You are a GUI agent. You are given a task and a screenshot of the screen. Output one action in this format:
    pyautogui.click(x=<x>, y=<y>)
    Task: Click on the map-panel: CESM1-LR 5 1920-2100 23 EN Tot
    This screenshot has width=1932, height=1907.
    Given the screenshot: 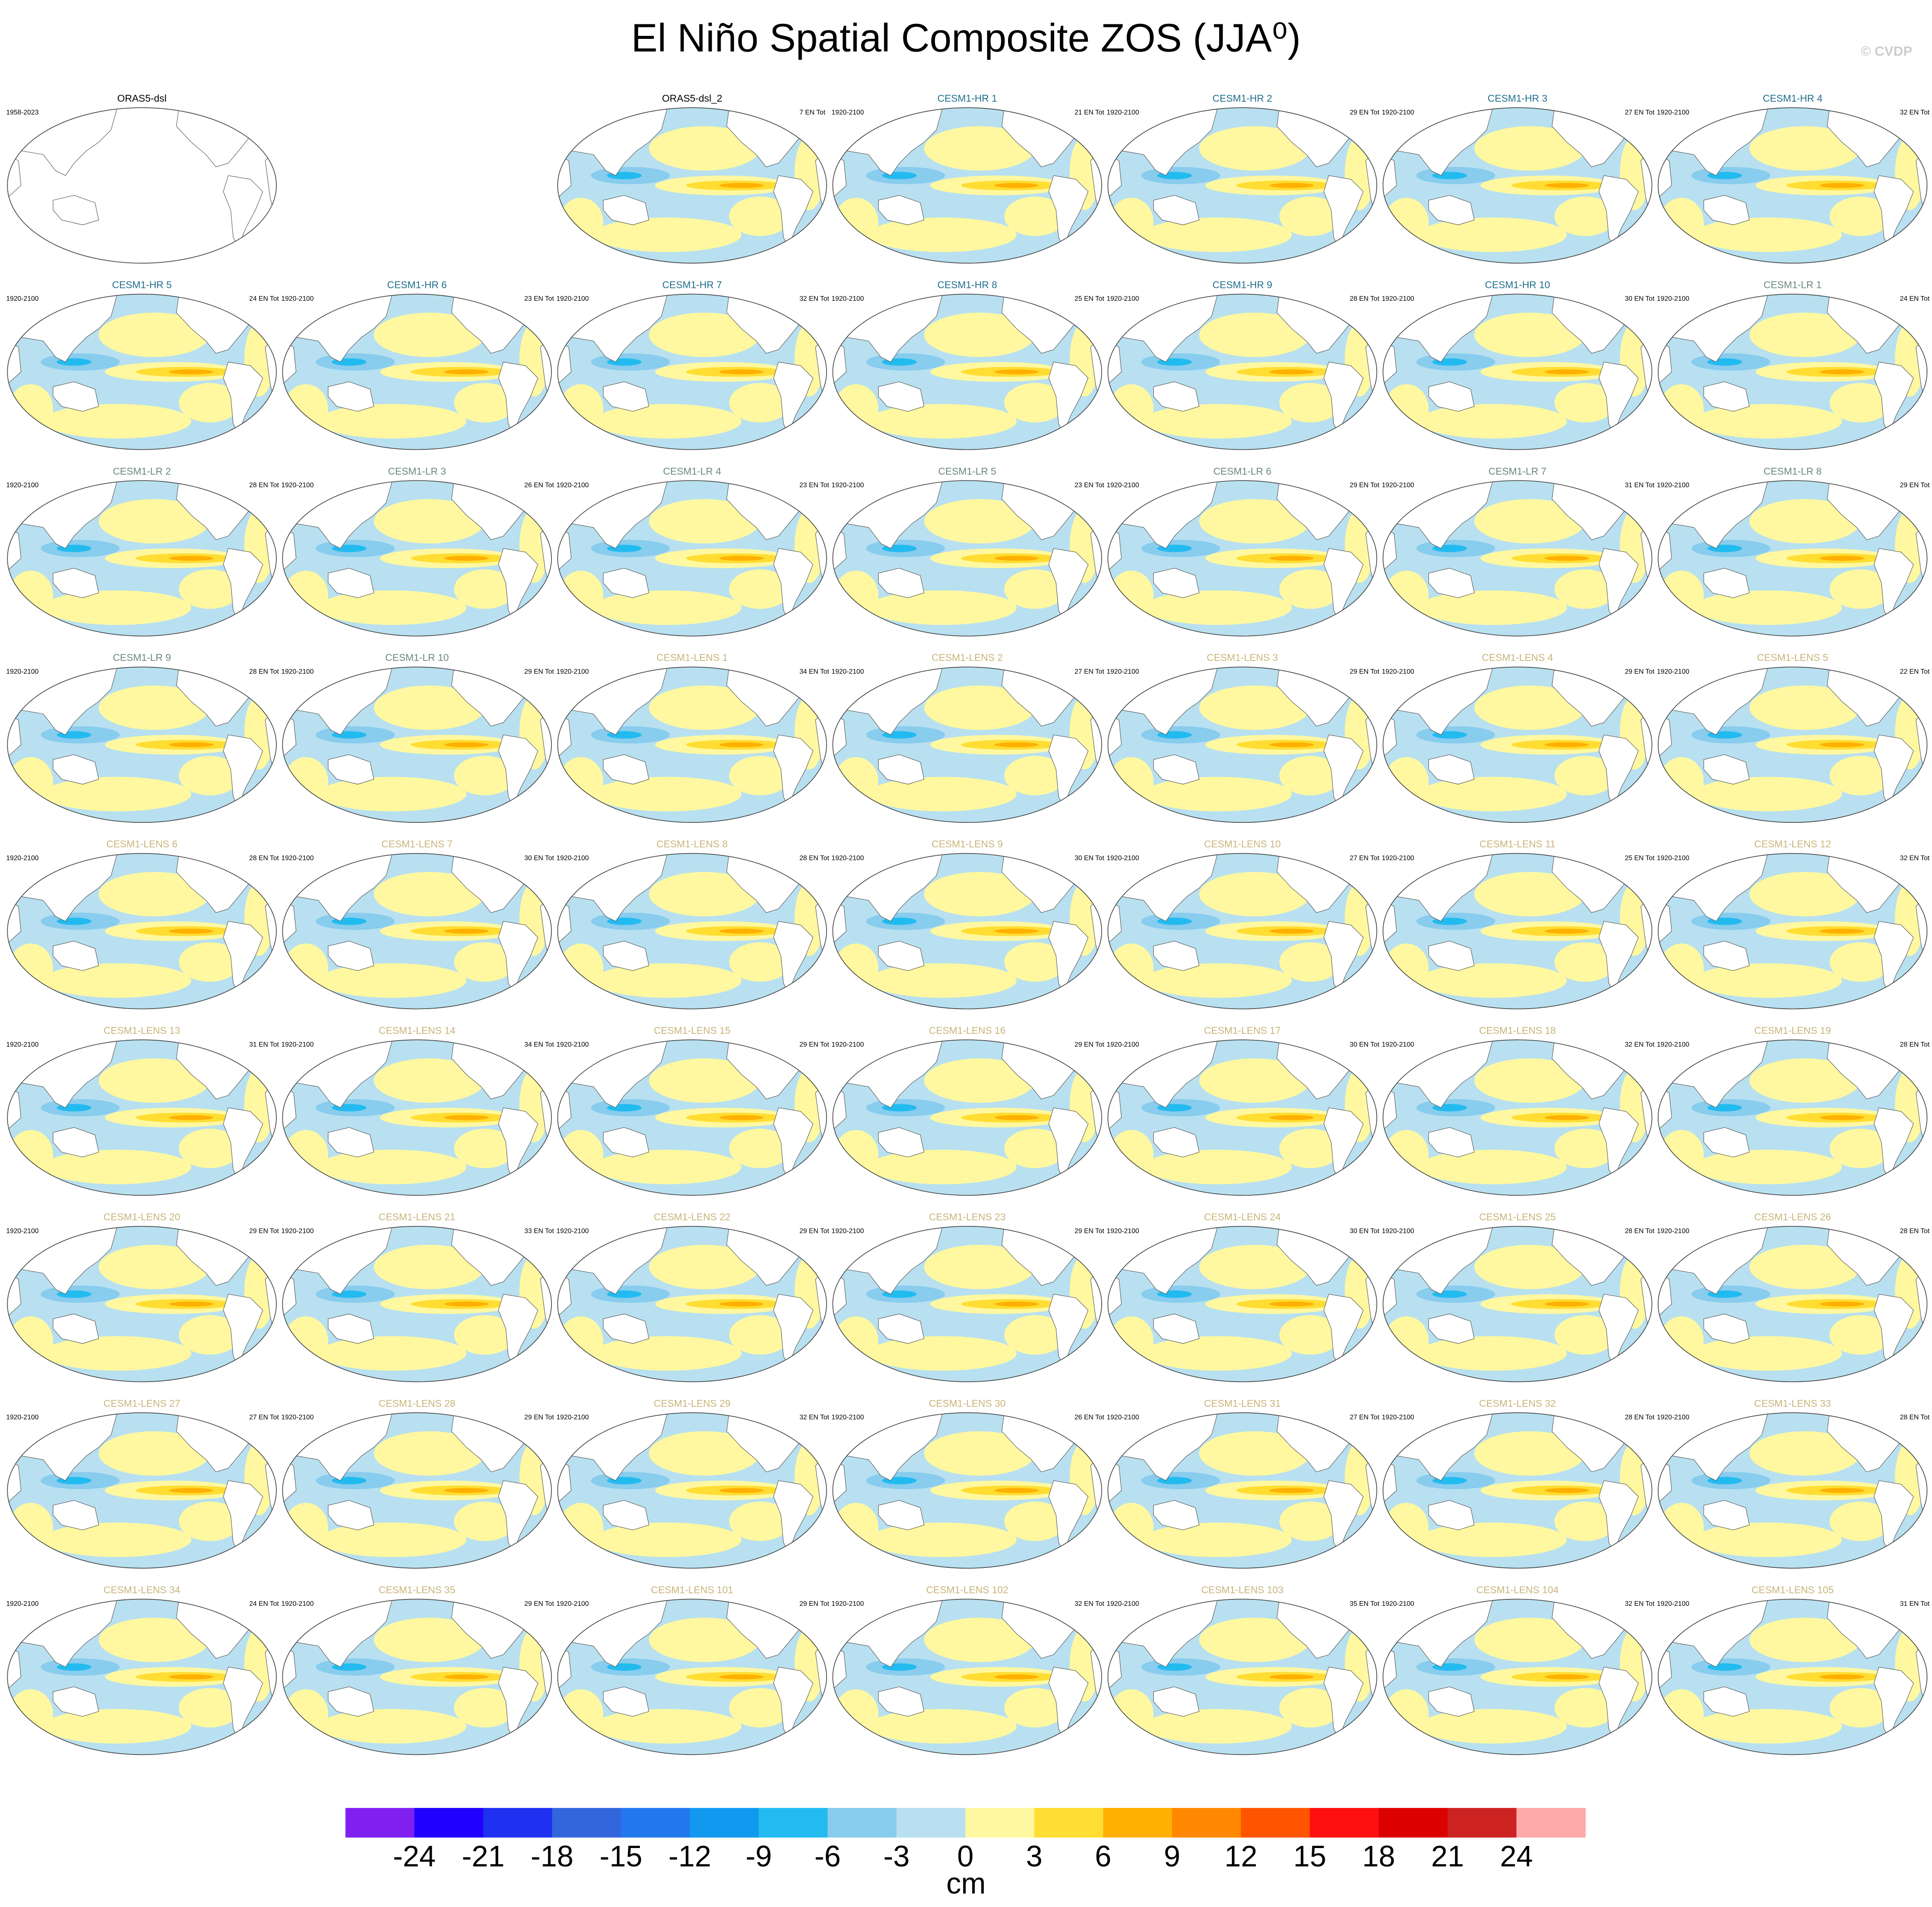 What is the action you would take?
    pyautogui.click(x=968, y=552)
    